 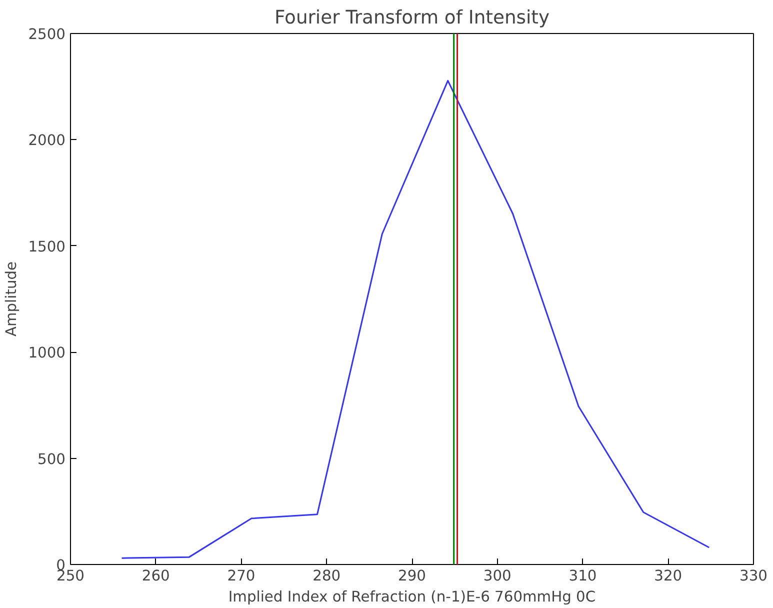 I want to click on y-axis-title: Amplitude, so click(x=11, y=299).